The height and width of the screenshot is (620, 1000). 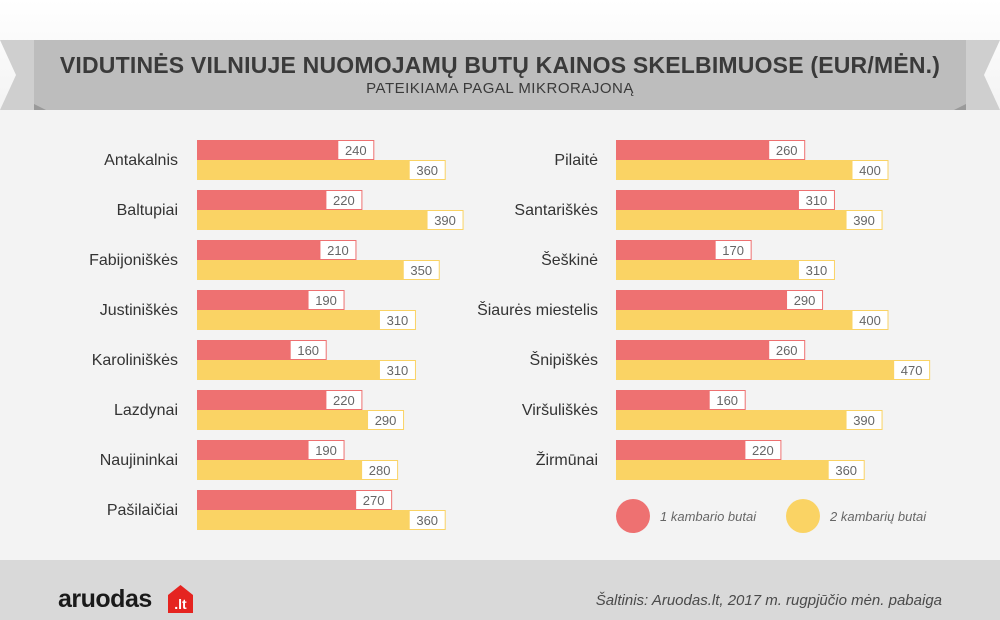 I want to click on data-label: 170, so click(x=733, y=250).